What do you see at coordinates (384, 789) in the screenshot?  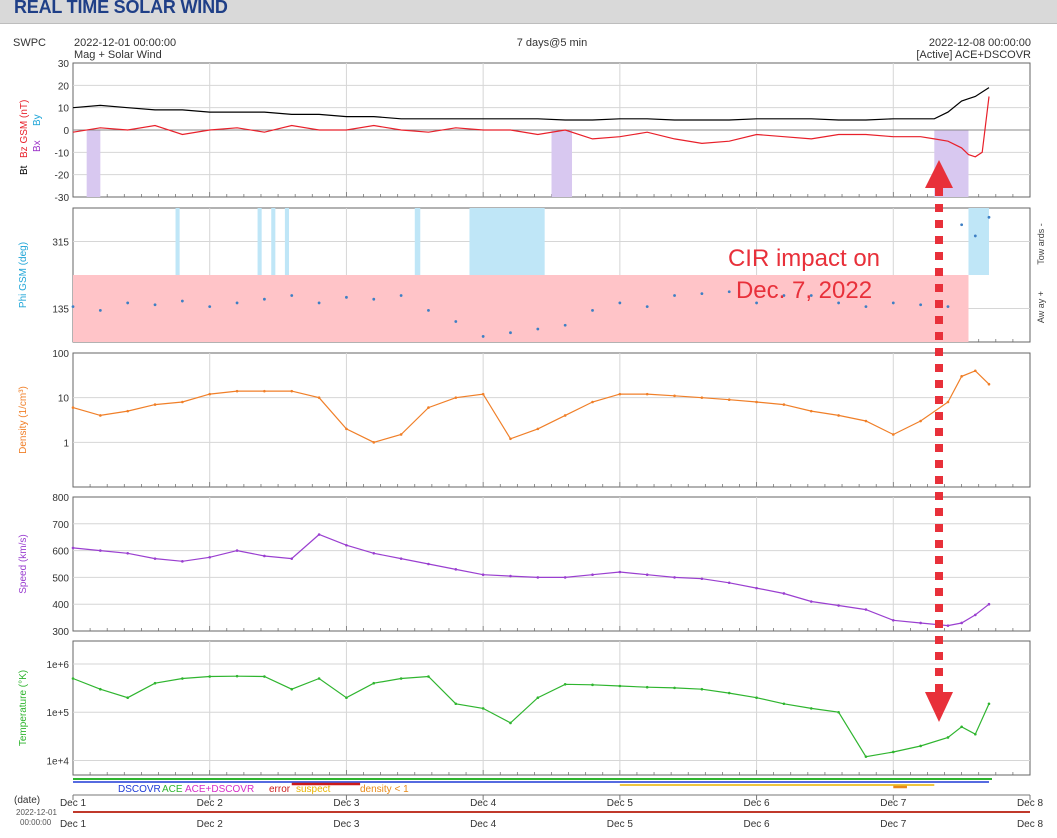 I see `legend-item: density < 1` at bounding box center [384, 789].